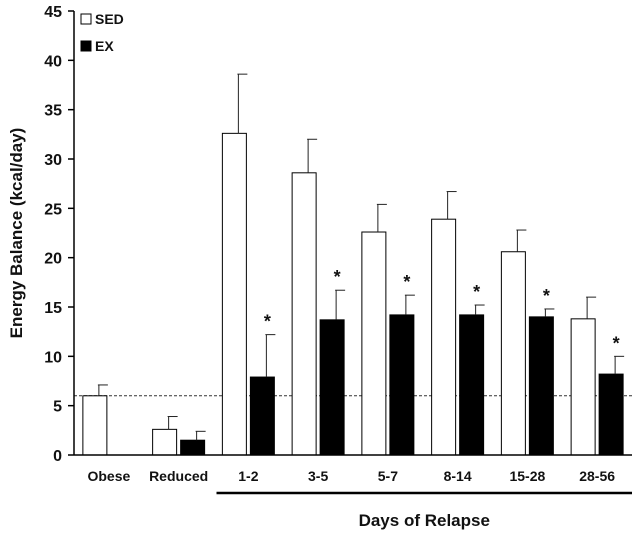 This screenshot has height=533, width=642. I want to click on category-label-5-7: 5-7, so click(388, 476).